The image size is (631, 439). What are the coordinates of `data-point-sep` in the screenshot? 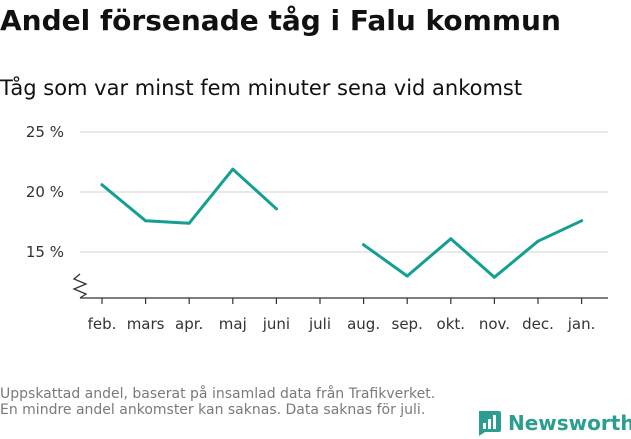 It's located at (407, 276).